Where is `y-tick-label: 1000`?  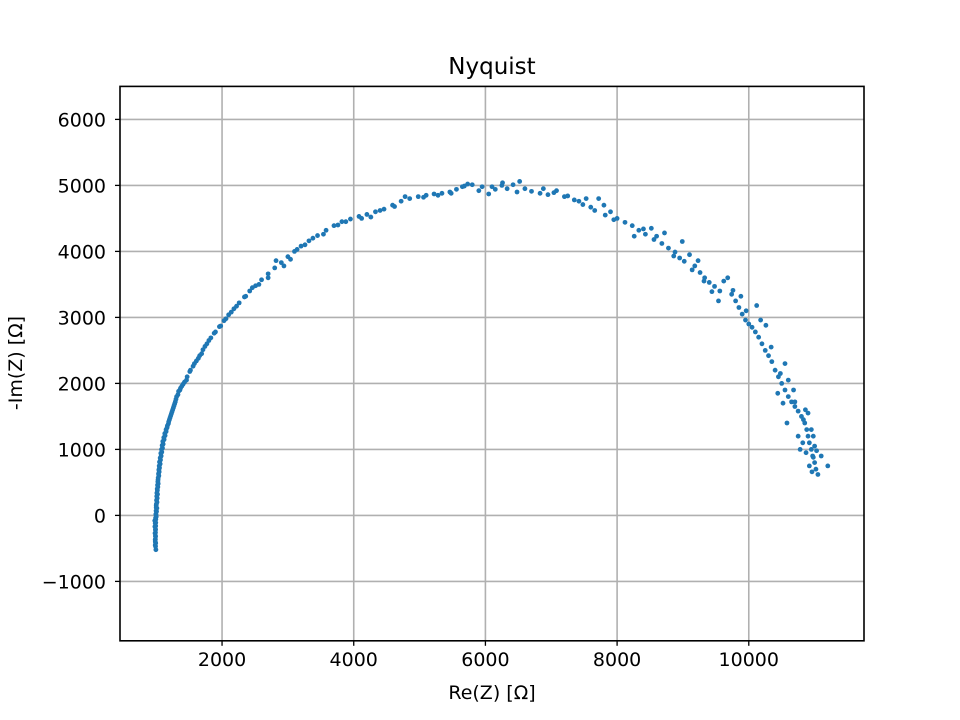
y-tick-label: 1000 is located at coordinates (82, 450).